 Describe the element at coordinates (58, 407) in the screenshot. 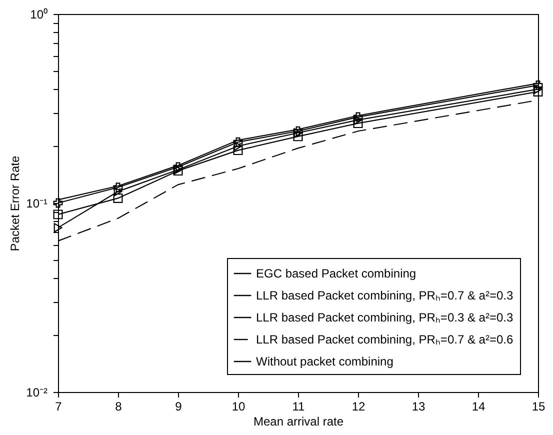

I see `x-tick-label: 7` at that location.